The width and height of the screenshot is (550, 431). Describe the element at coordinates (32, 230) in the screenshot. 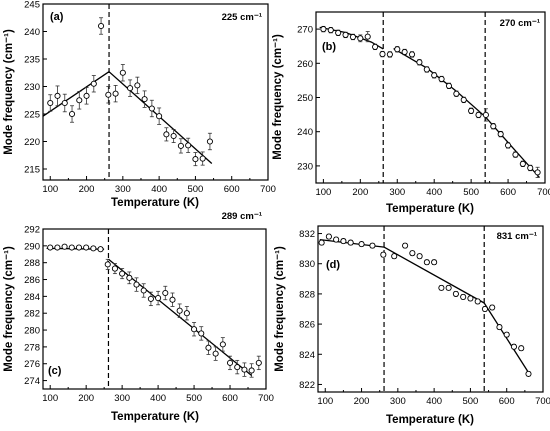

I see `y-tick-label-c: 292` at that location.